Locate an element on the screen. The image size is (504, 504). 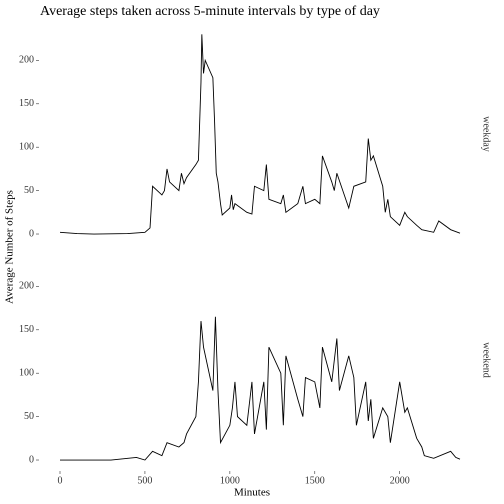
x-tick-label: 2000 is located at coordinates (400, 480).